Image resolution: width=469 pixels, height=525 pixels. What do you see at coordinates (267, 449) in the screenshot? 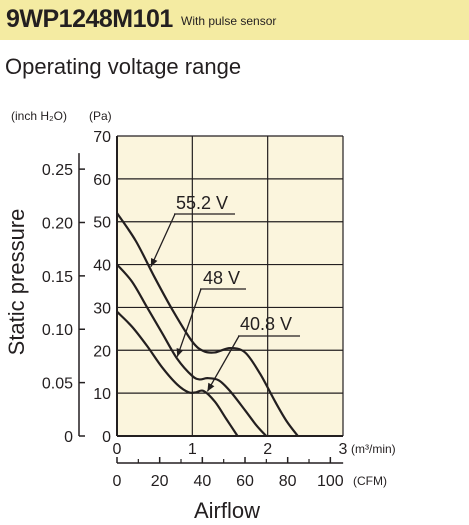
I see `m3-tick-label: 2` at bounding box center [267, 449].